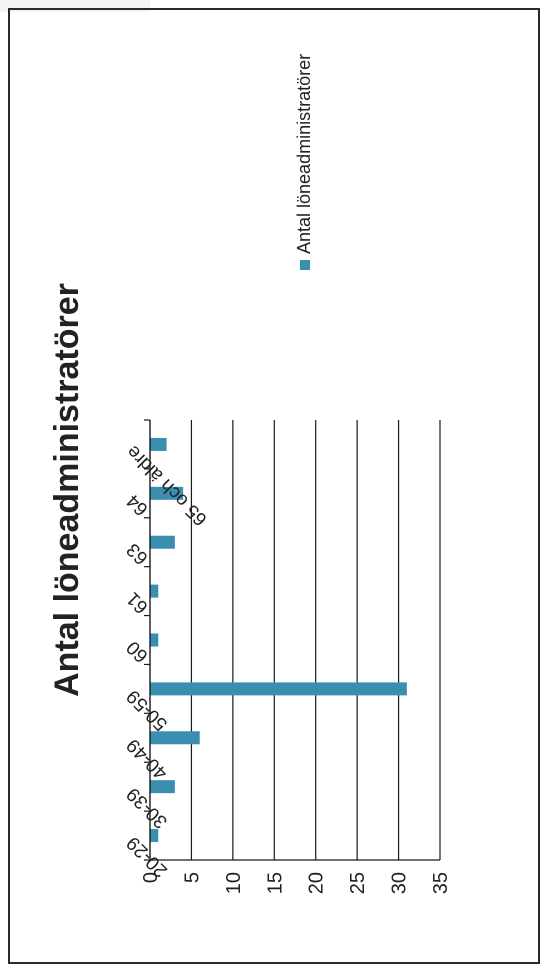 The height and width of the screenshot is (980, 550). What do you see at coordinates (138, 651) in the screenshot?
I see `x-tick-label: 60` at bounding box center [138, 651].